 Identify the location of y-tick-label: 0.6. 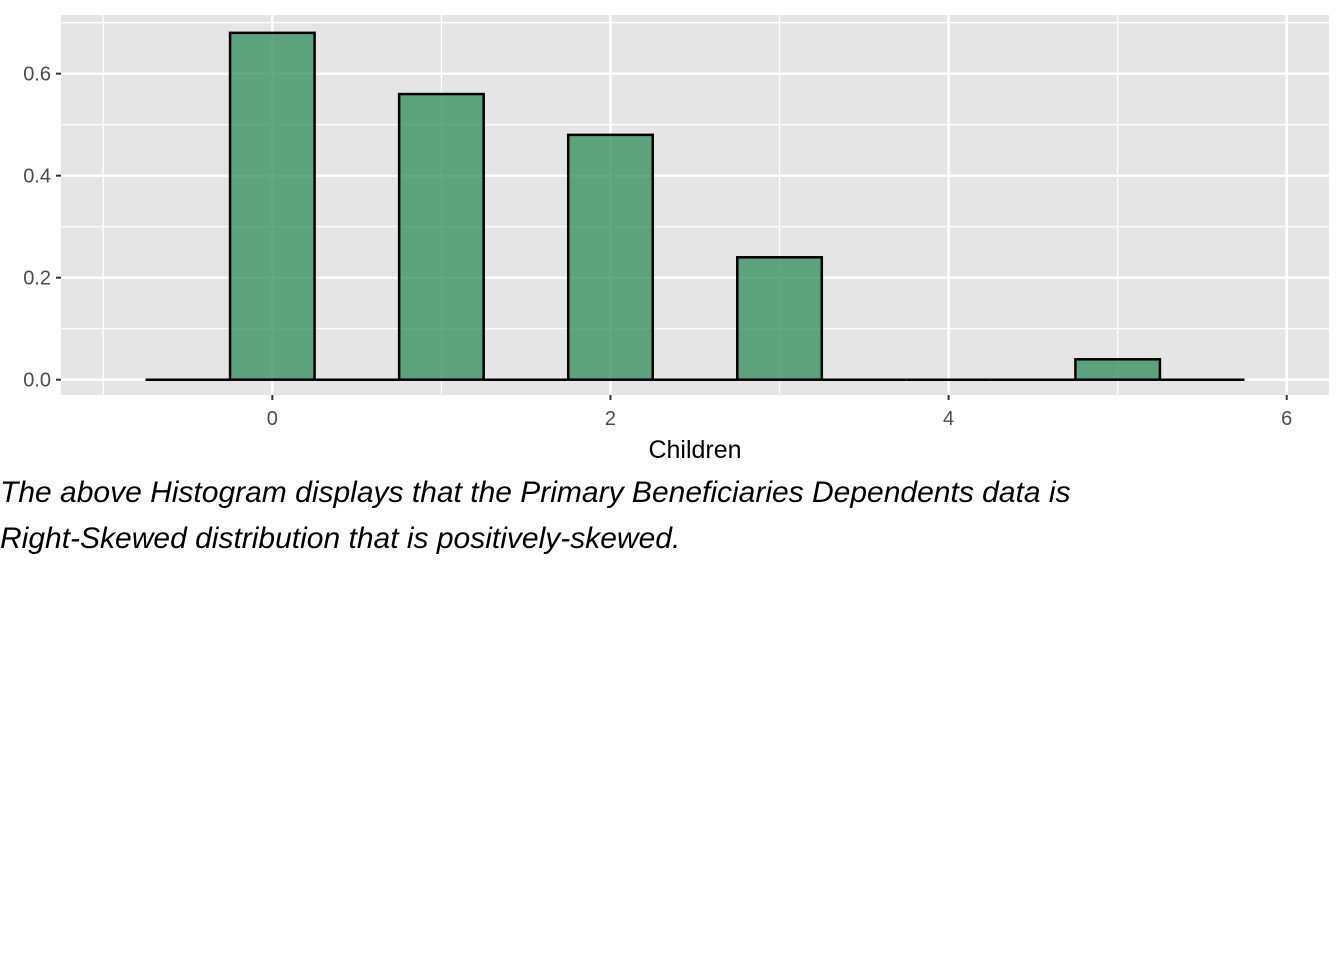
(37, 75).